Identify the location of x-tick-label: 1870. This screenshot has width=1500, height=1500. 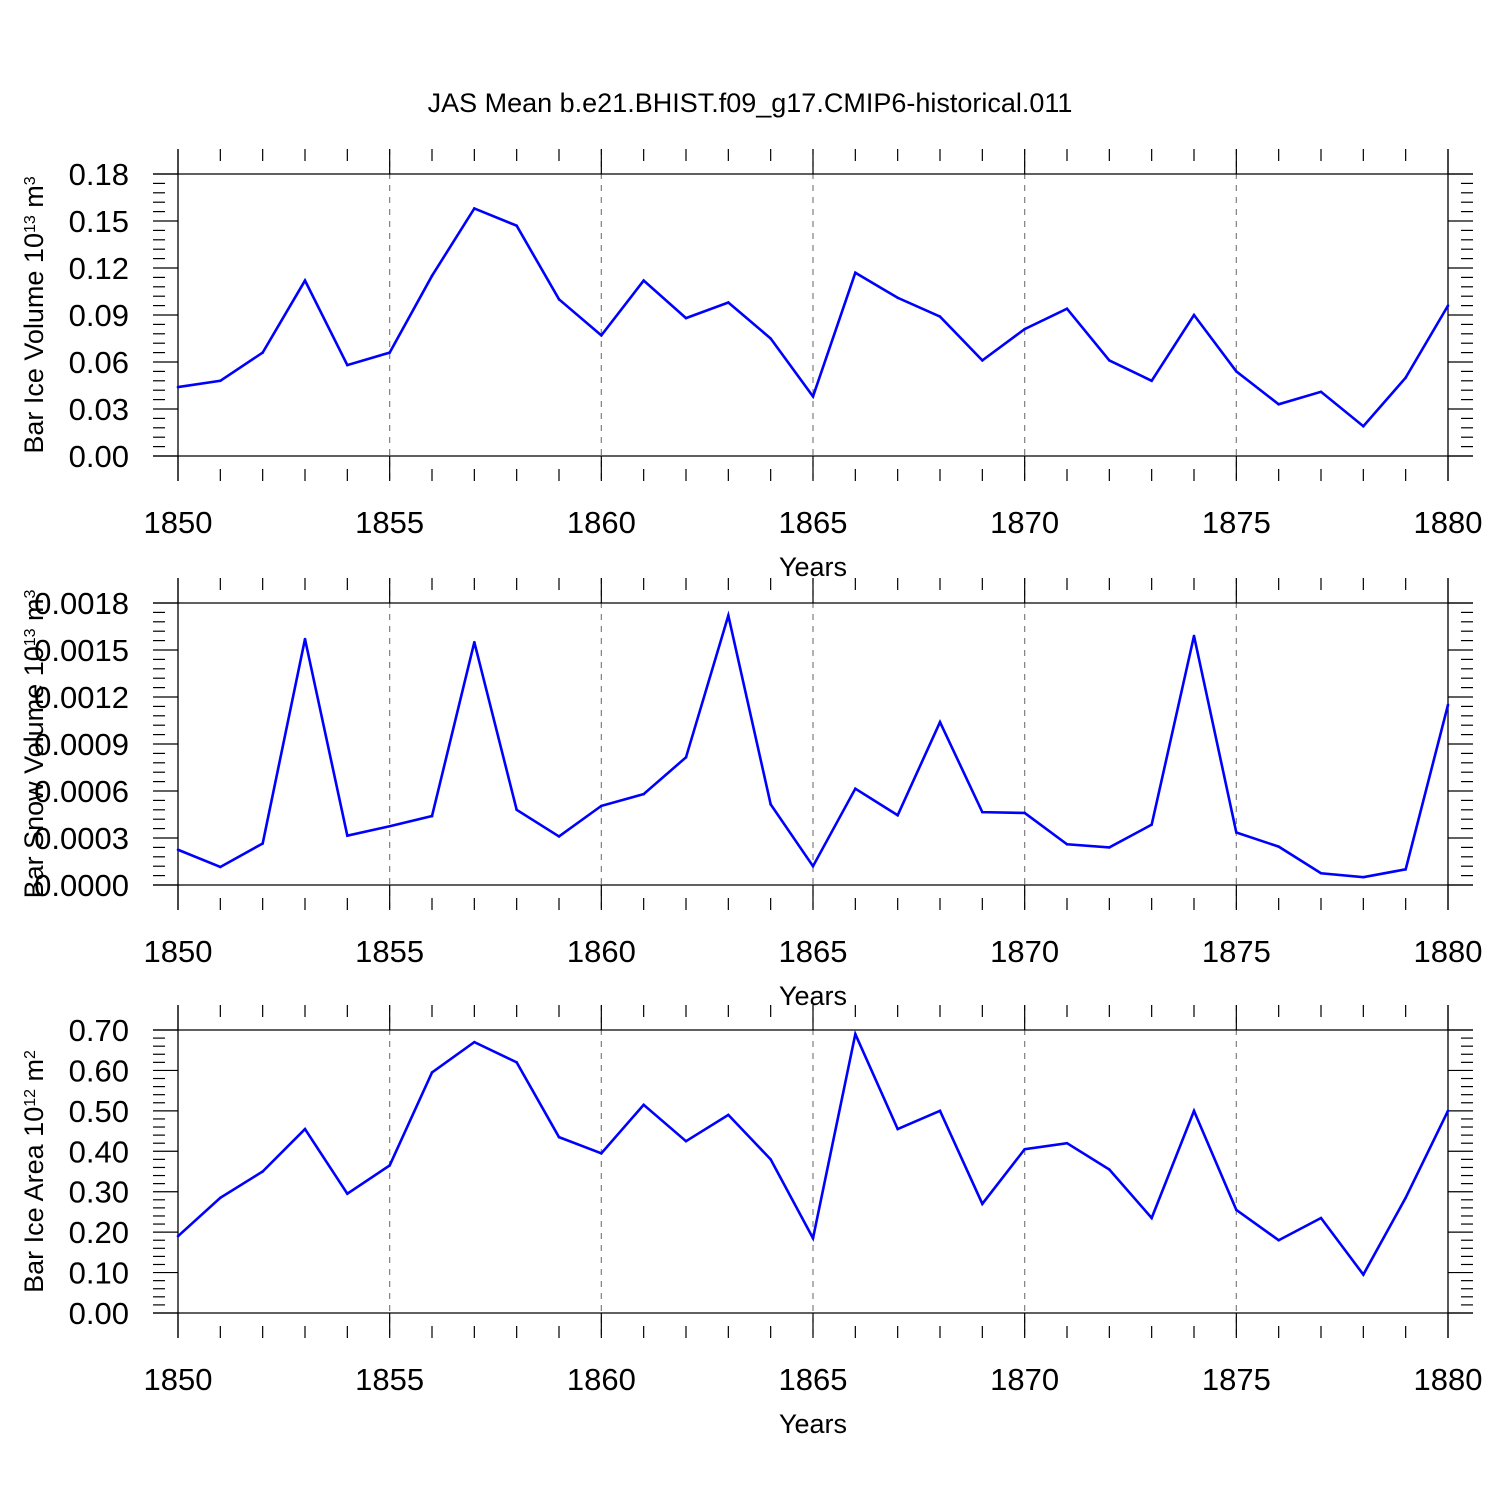
(1024, 951).